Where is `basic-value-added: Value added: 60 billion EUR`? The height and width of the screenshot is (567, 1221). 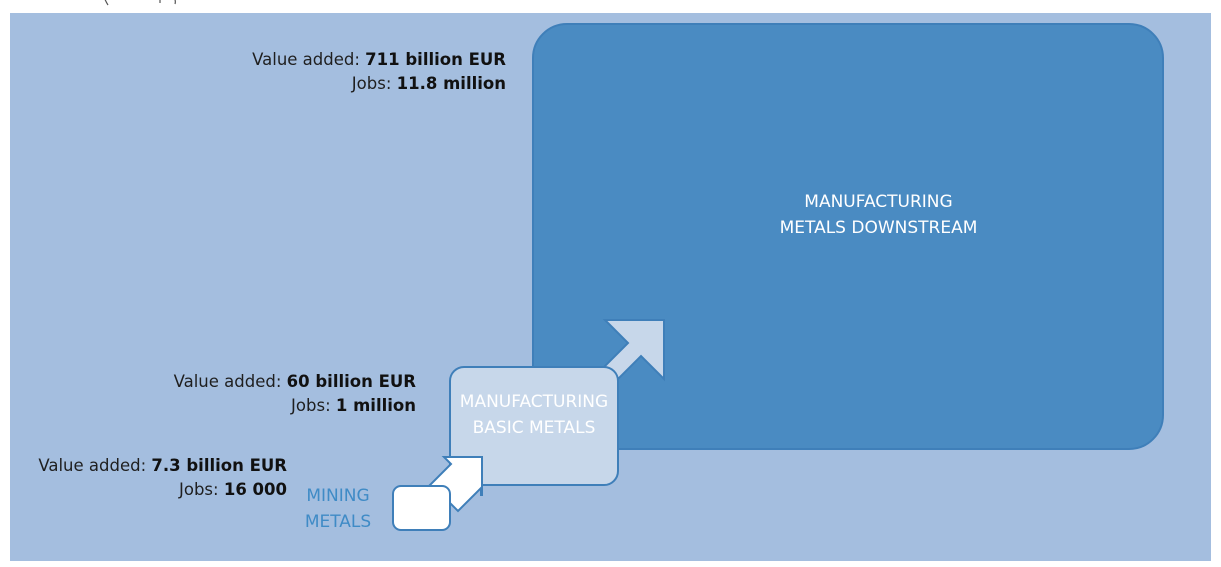
basic-value-added: Value added: 60 billion EUR is located at coordinates (294, 381).